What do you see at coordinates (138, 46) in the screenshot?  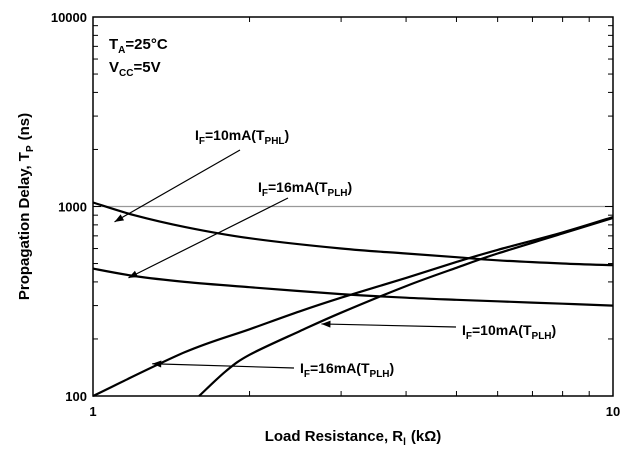 I see `condition-1: TA=25°C` at bounding box center [138, 46].